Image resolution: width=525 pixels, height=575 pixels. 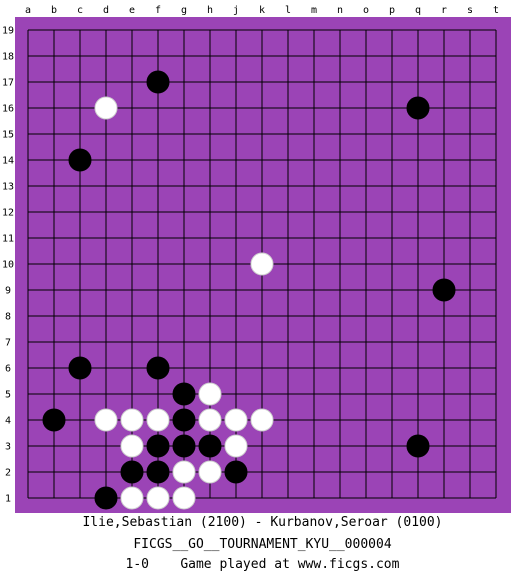 What do you see at coordinates (54, 10) in the screenshot?
I see `column-label: b` at bounding box center [54, 10].